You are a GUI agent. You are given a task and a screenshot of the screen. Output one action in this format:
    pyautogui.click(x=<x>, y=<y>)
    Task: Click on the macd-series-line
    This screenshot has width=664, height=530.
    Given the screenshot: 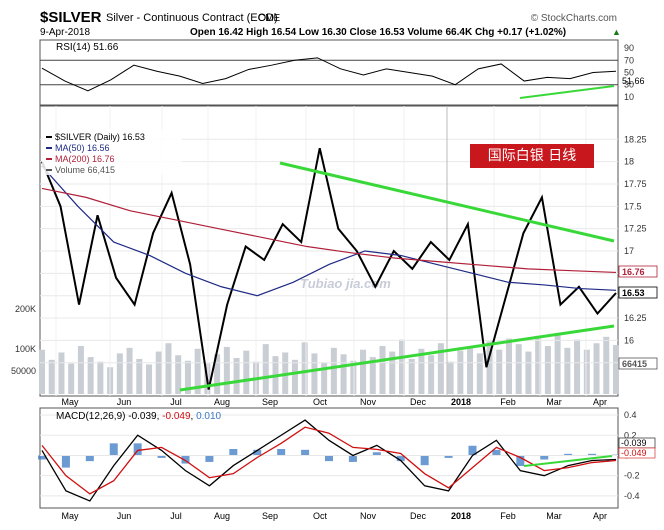 What is the action you would take?
    pyautogui.click(x=329, y=460)
    